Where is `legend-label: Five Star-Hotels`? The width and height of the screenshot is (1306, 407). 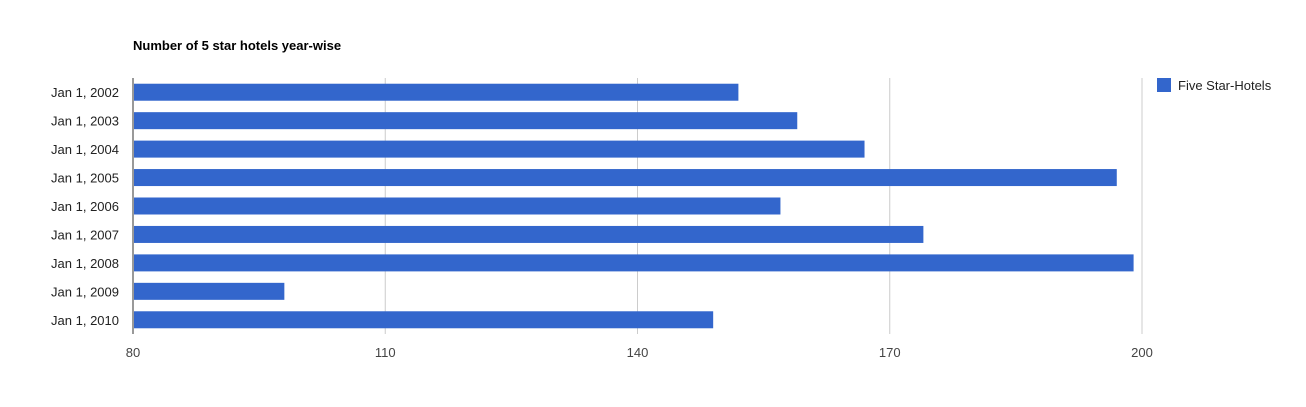 legend-label: Five Star-Hotels is located at coordinates (1225, 85).